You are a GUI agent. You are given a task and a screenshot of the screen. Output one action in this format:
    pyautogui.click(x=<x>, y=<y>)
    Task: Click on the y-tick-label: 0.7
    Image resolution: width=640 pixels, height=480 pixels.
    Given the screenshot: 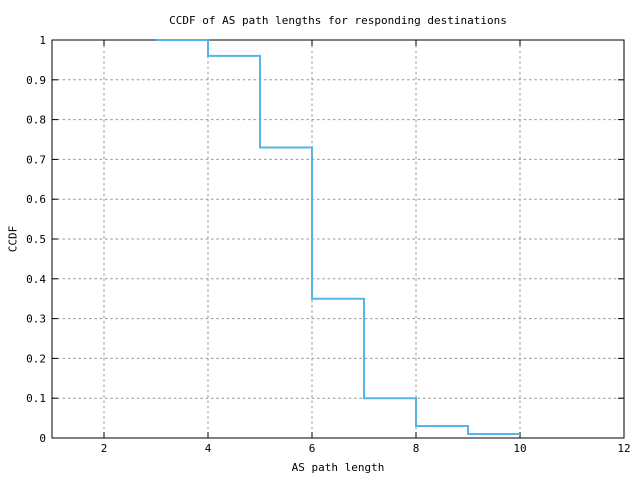 What is the action you would take?
    pyautogui.click(x=36, y=159)
    